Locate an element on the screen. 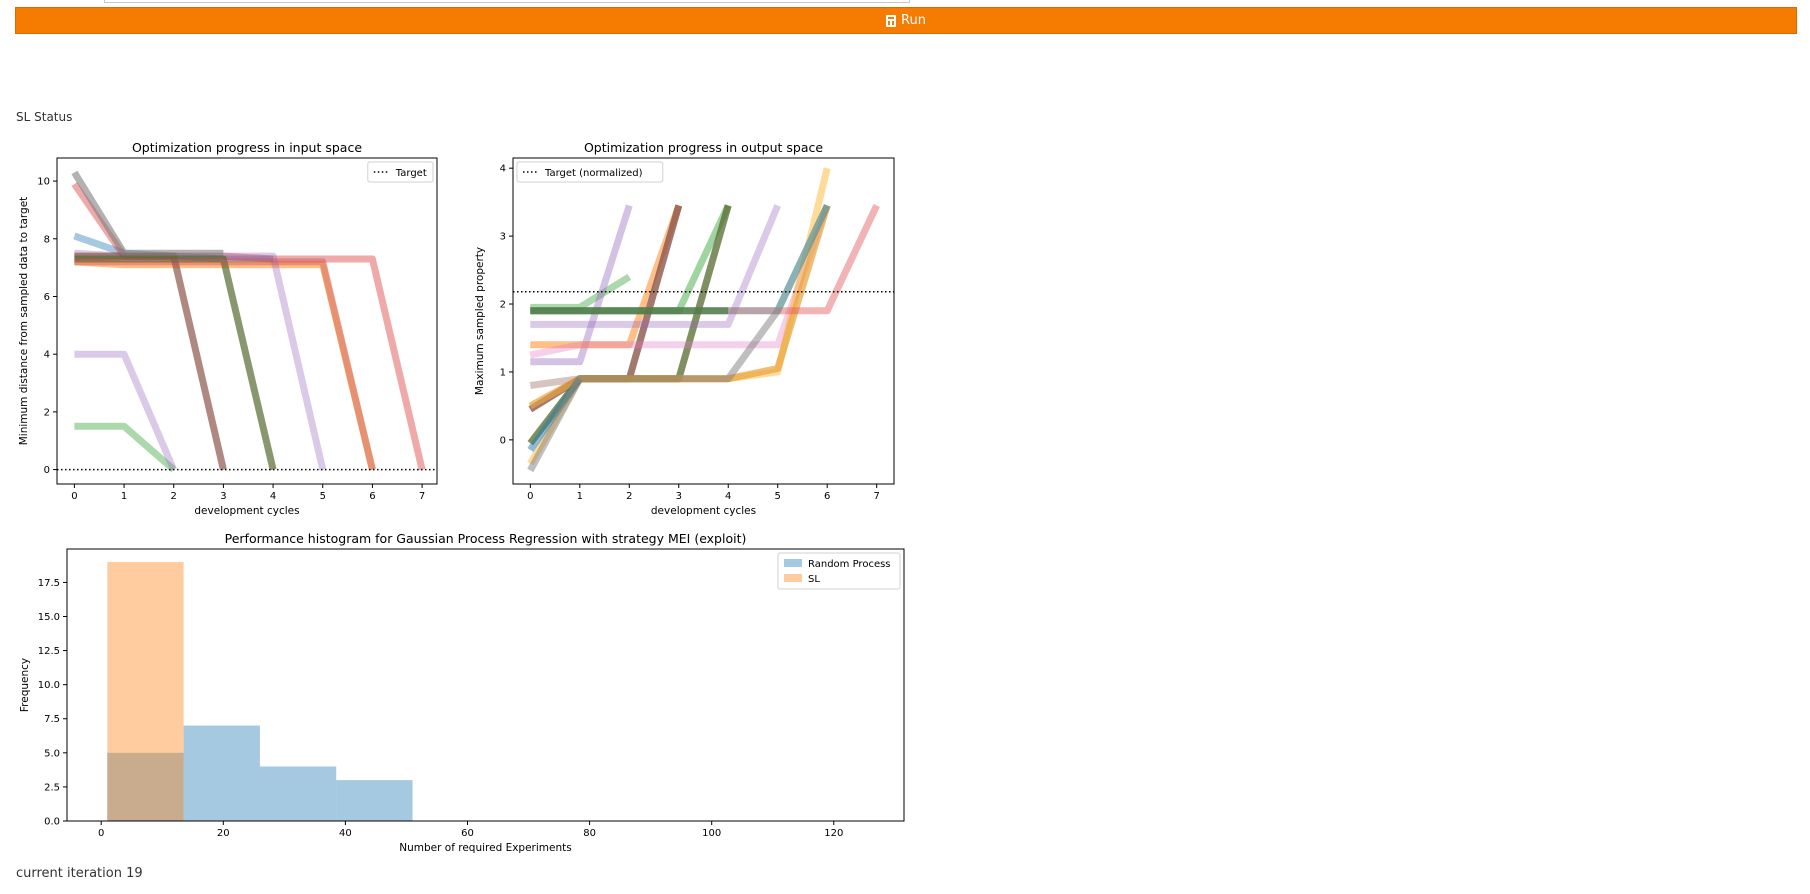  input-chart-xlabel: development cycles is located at coordinates (246, 511).